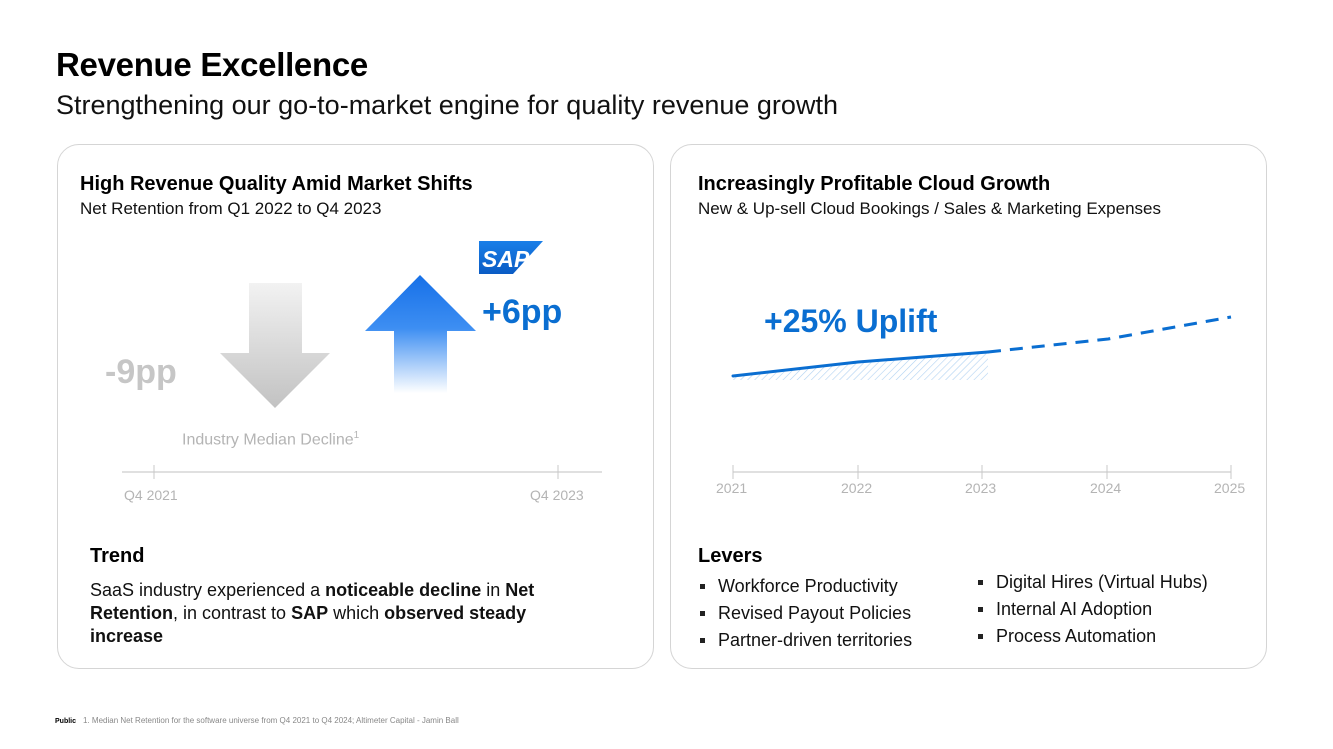  What do you see at coordinates (1074, 609) in the screenshot?
I see `lever-label: Internal AI Adoption` at bounding box center [1074, 609].